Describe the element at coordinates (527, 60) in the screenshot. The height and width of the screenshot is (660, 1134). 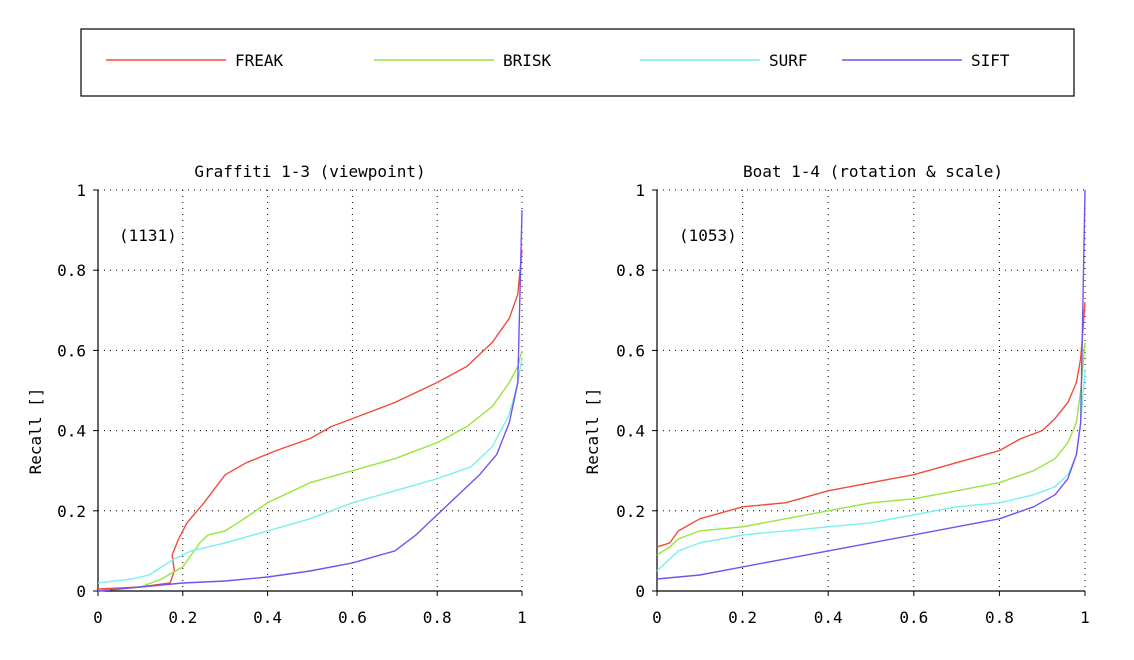
I see `legend-label-brisk: BRISK` at that location.